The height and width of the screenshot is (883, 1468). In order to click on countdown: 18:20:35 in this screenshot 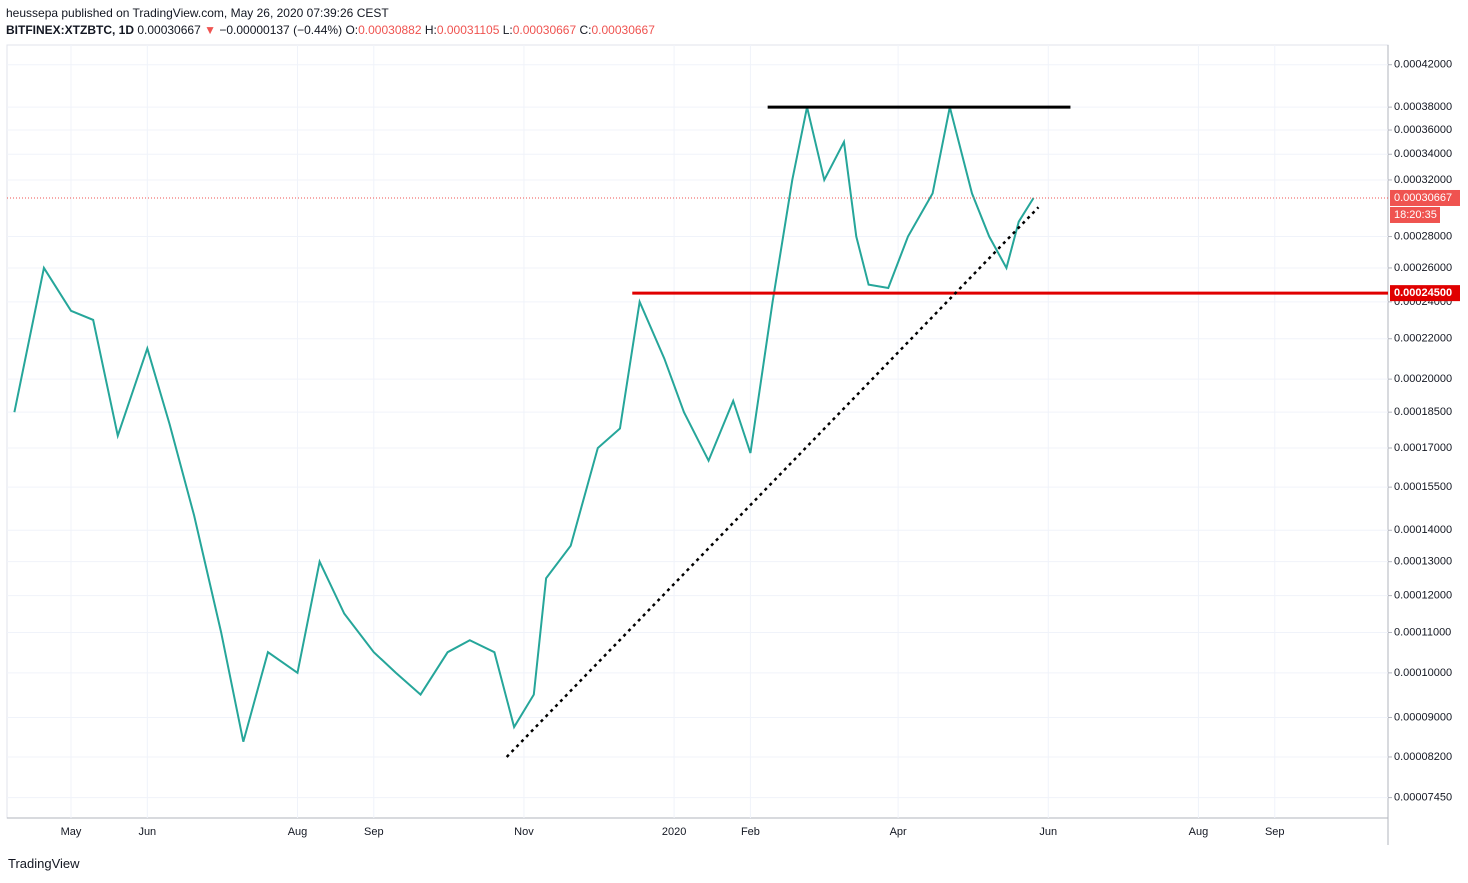, I will do `click(1415, 215)`.